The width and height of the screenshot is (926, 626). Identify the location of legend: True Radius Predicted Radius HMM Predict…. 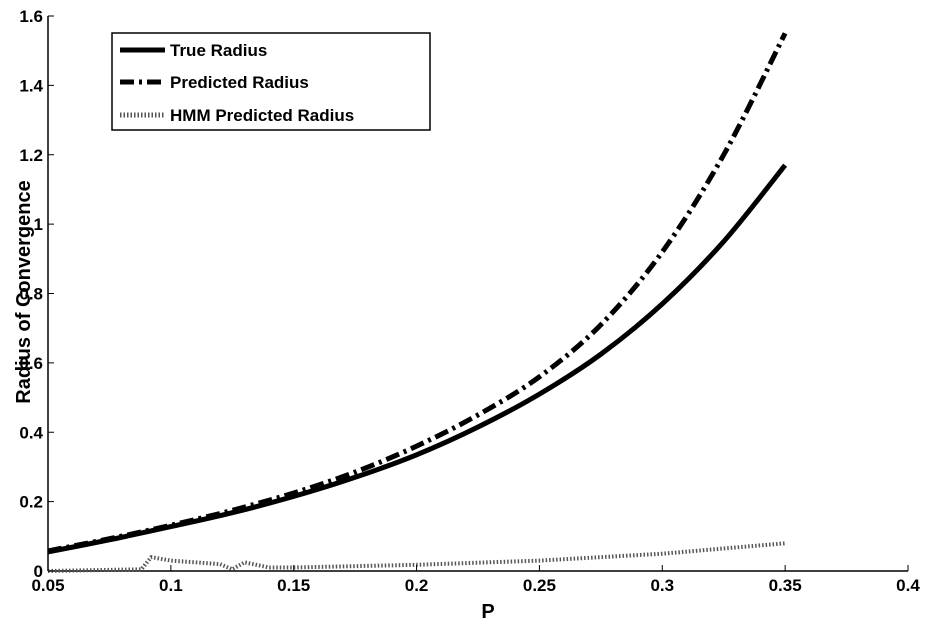
(271, 81).